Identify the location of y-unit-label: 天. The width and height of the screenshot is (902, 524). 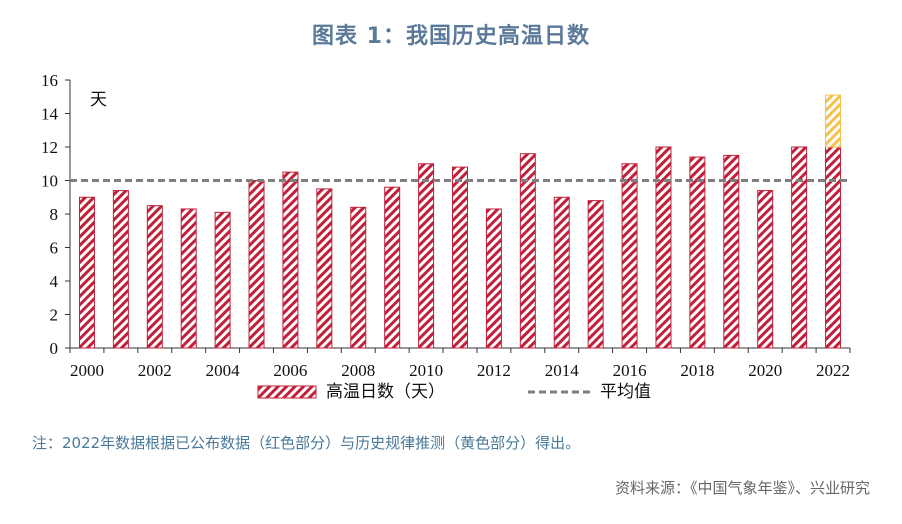
(98, 100).